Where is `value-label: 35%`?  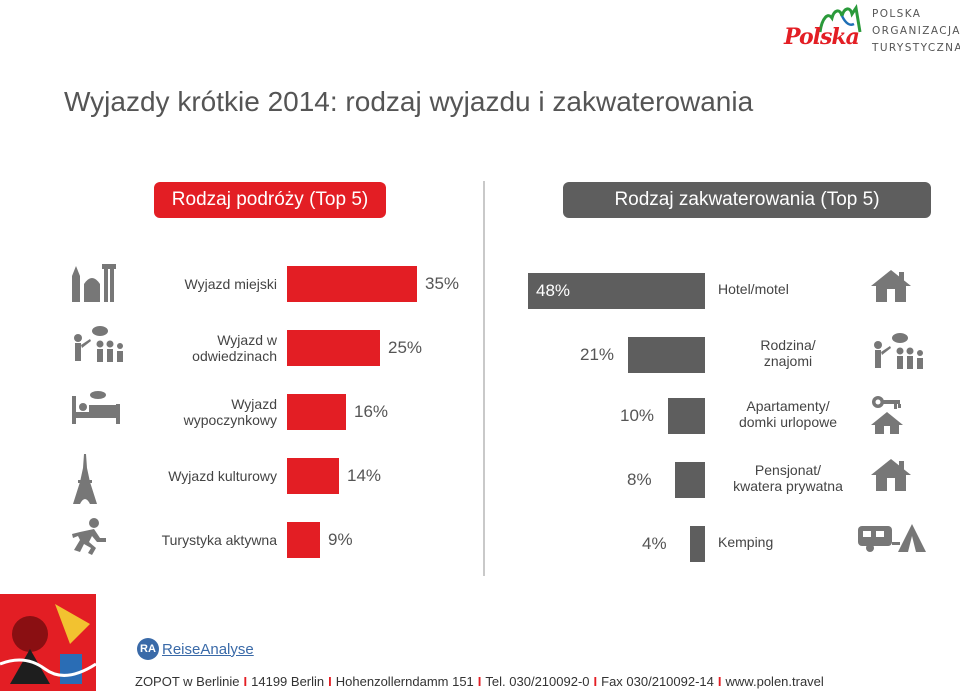
value-label: 35% is located at coordinates (442, 283).